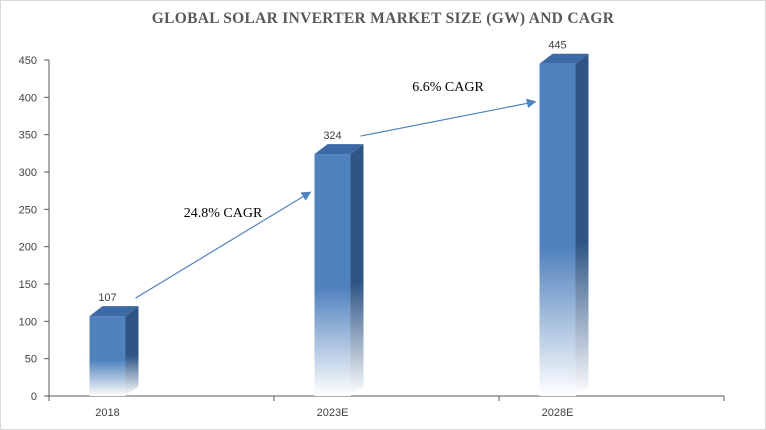 This screenshot has height=430, width=766. Describe the element at coordinates (558, 413) in the screenshot. I see `x-tick-label: 2028E` at that location.